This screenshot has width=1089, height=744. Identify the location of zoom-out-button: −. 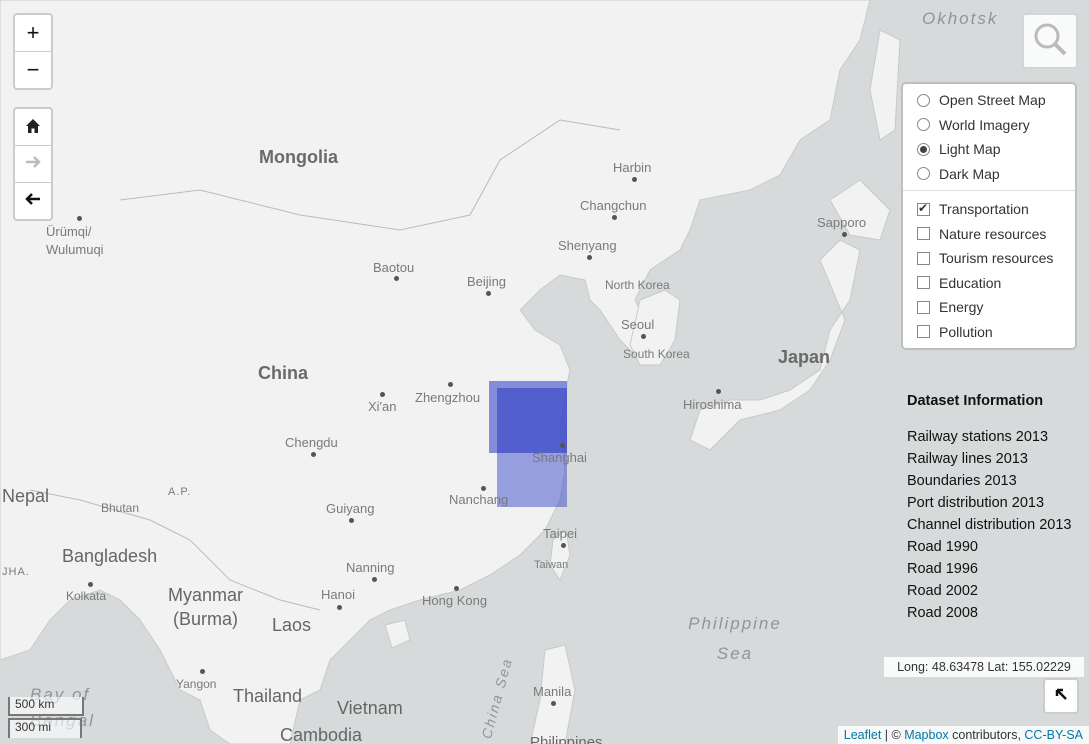
(33, 69).